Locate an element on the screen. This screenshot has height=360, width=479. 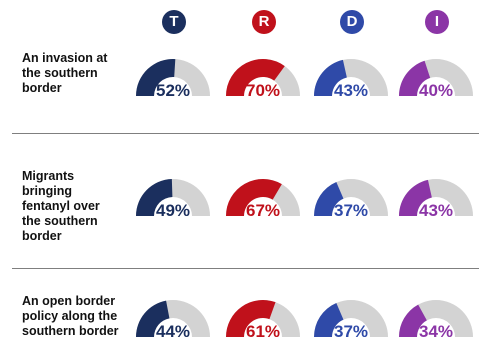
gauge-value-label: 40% is located at coordinates (436, 90).